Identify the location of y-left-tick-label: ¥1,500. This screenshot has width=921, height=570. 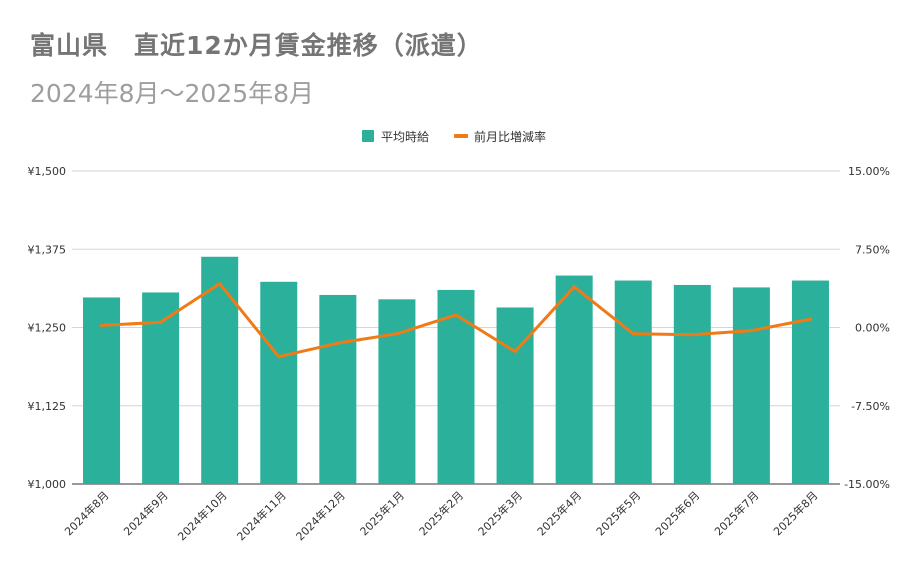
(47, 171).